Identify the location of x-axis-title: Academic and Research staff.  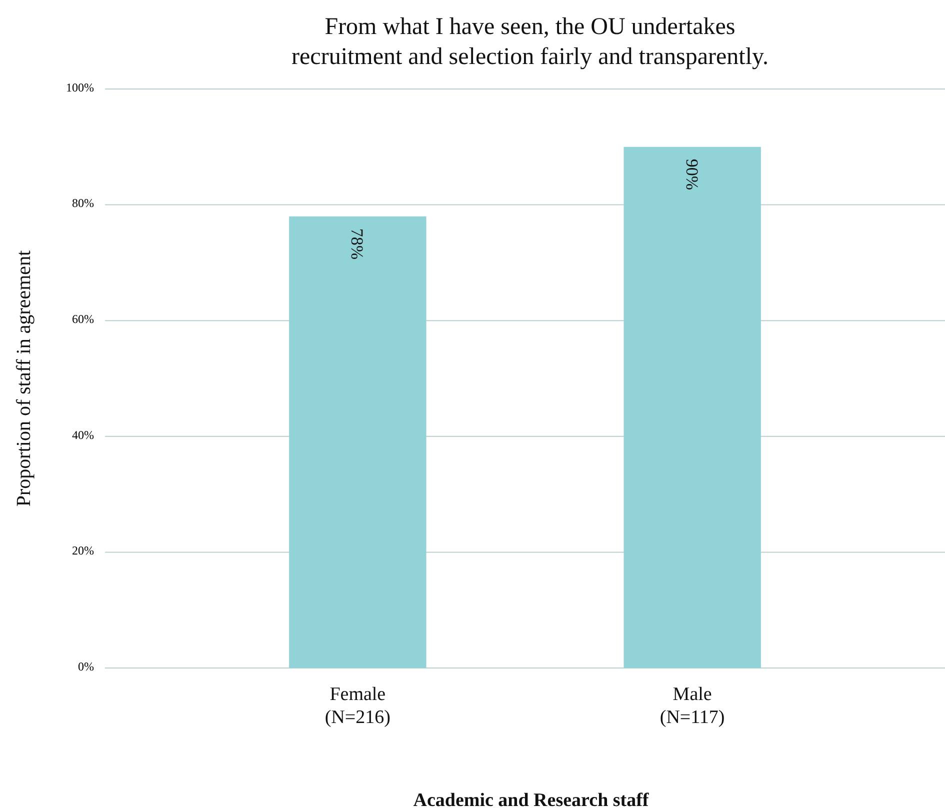
(531, 799).